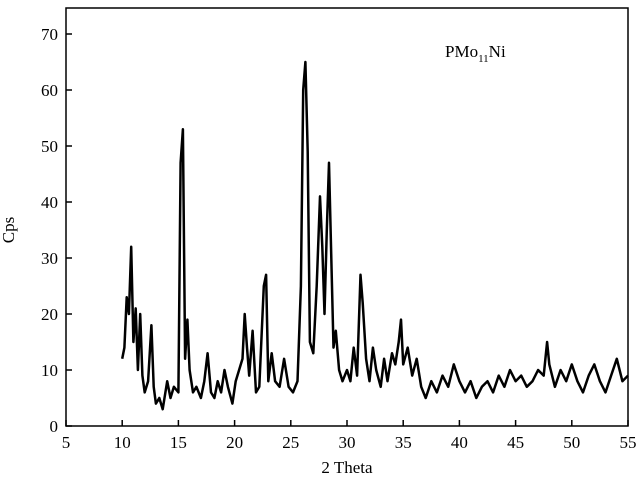  I want to click on annotation: PMo11Ni, so click(475, 53).